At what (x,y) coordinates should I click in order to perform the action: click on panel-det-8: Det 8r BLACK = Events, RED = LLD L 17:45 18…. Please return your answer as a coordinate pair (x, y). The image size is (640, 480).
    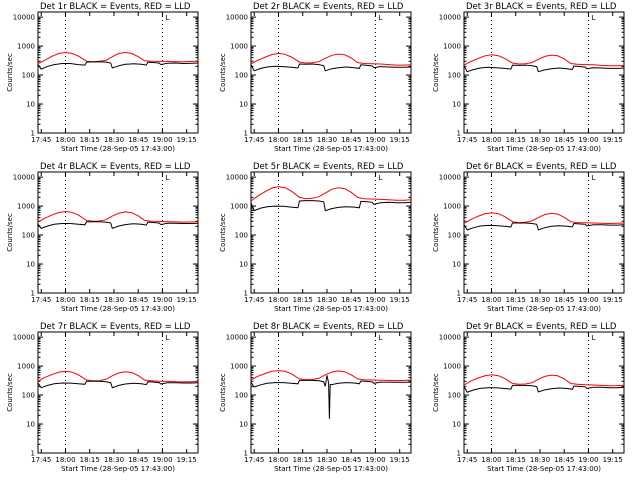
    Looking at the image, I should click on (315, 397).